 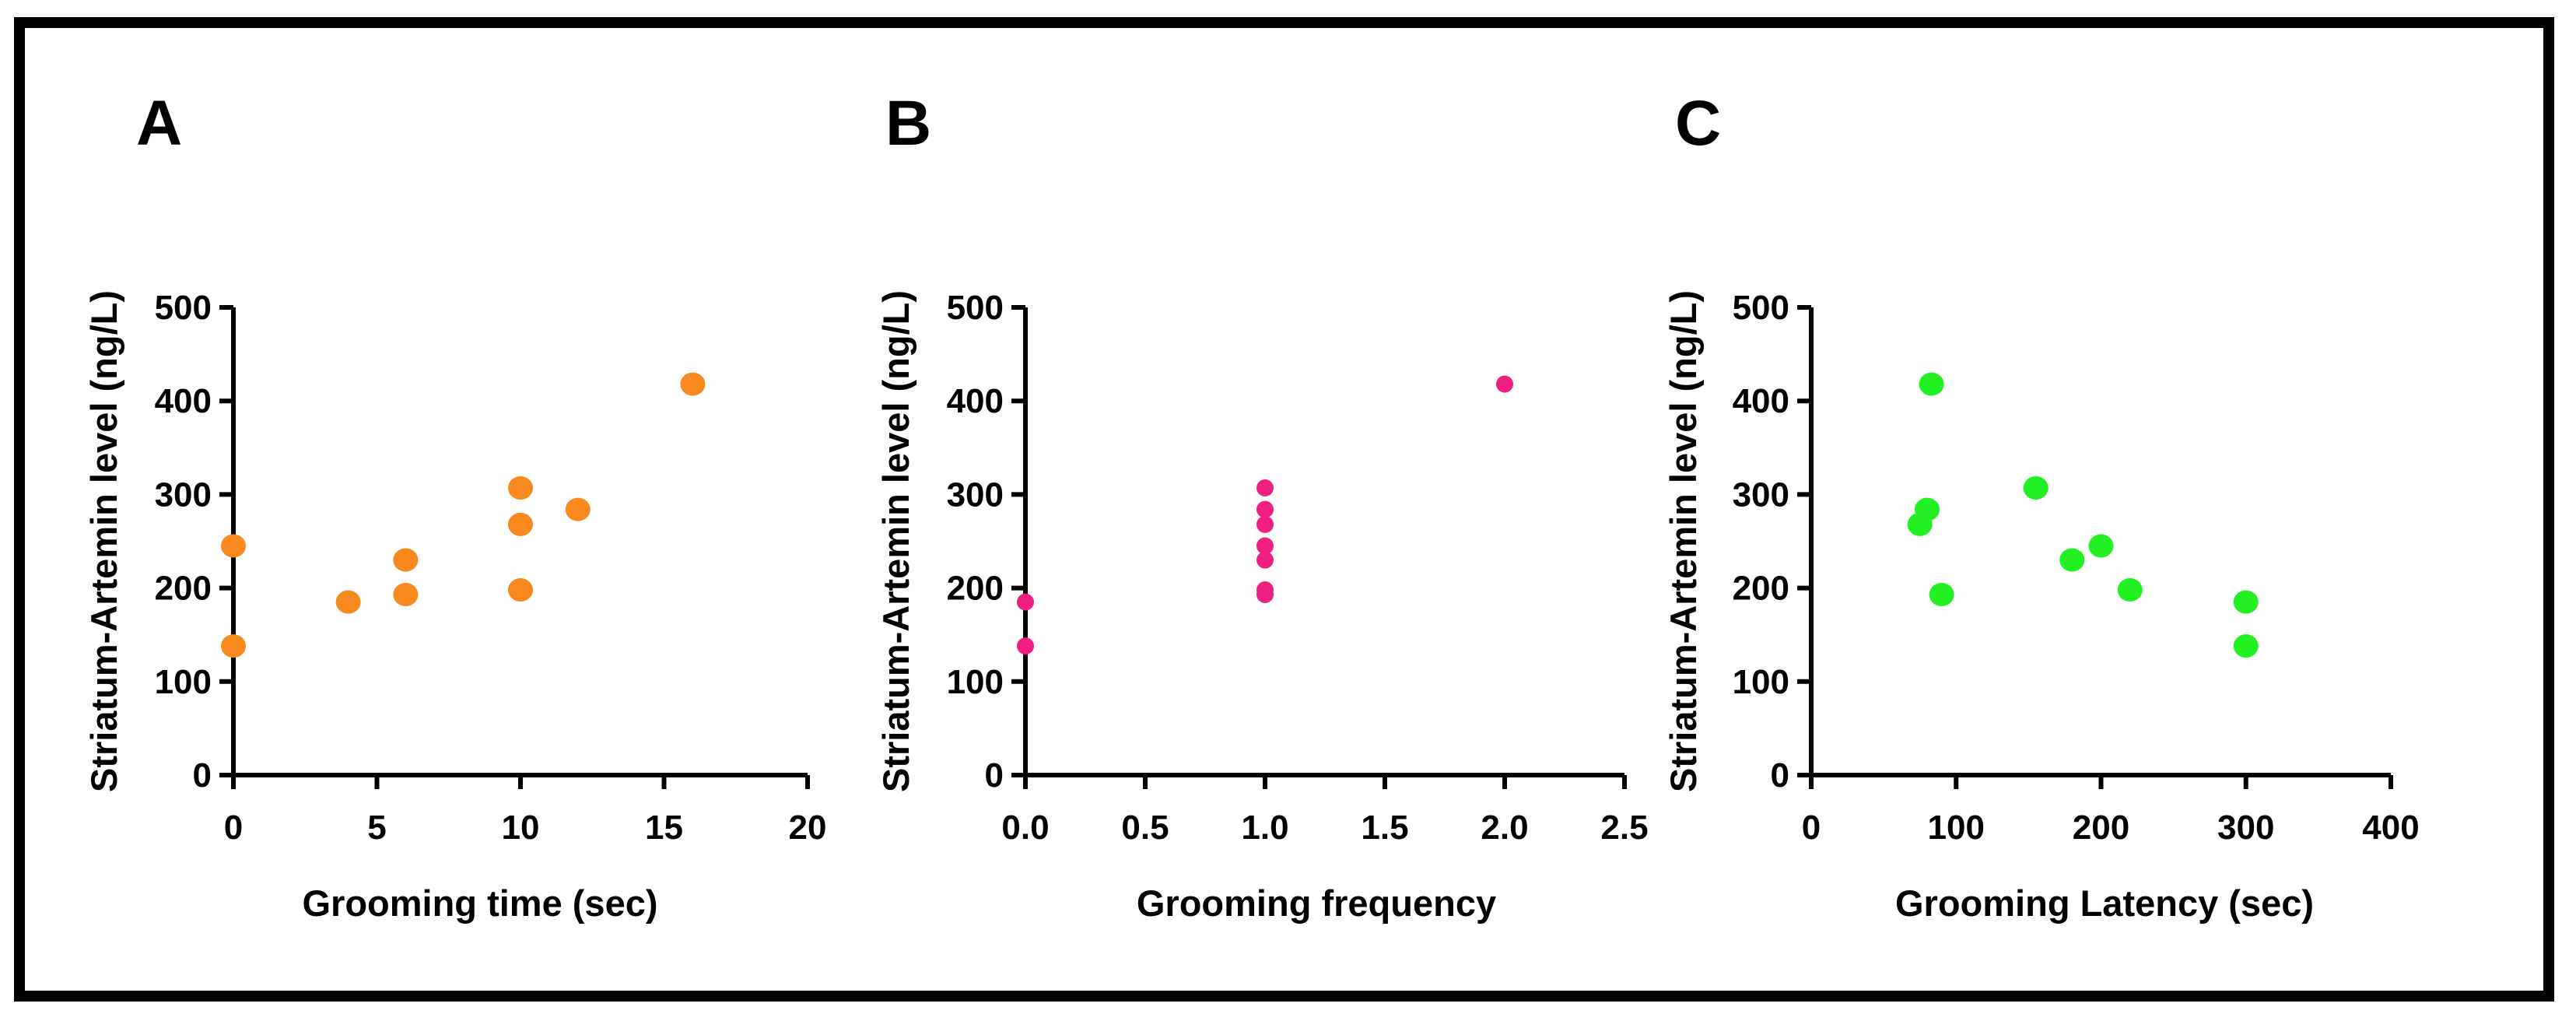 I want to click on y-axis-title-a: Striatum-Artemin level (ng/L), so click(x=103, y=541).